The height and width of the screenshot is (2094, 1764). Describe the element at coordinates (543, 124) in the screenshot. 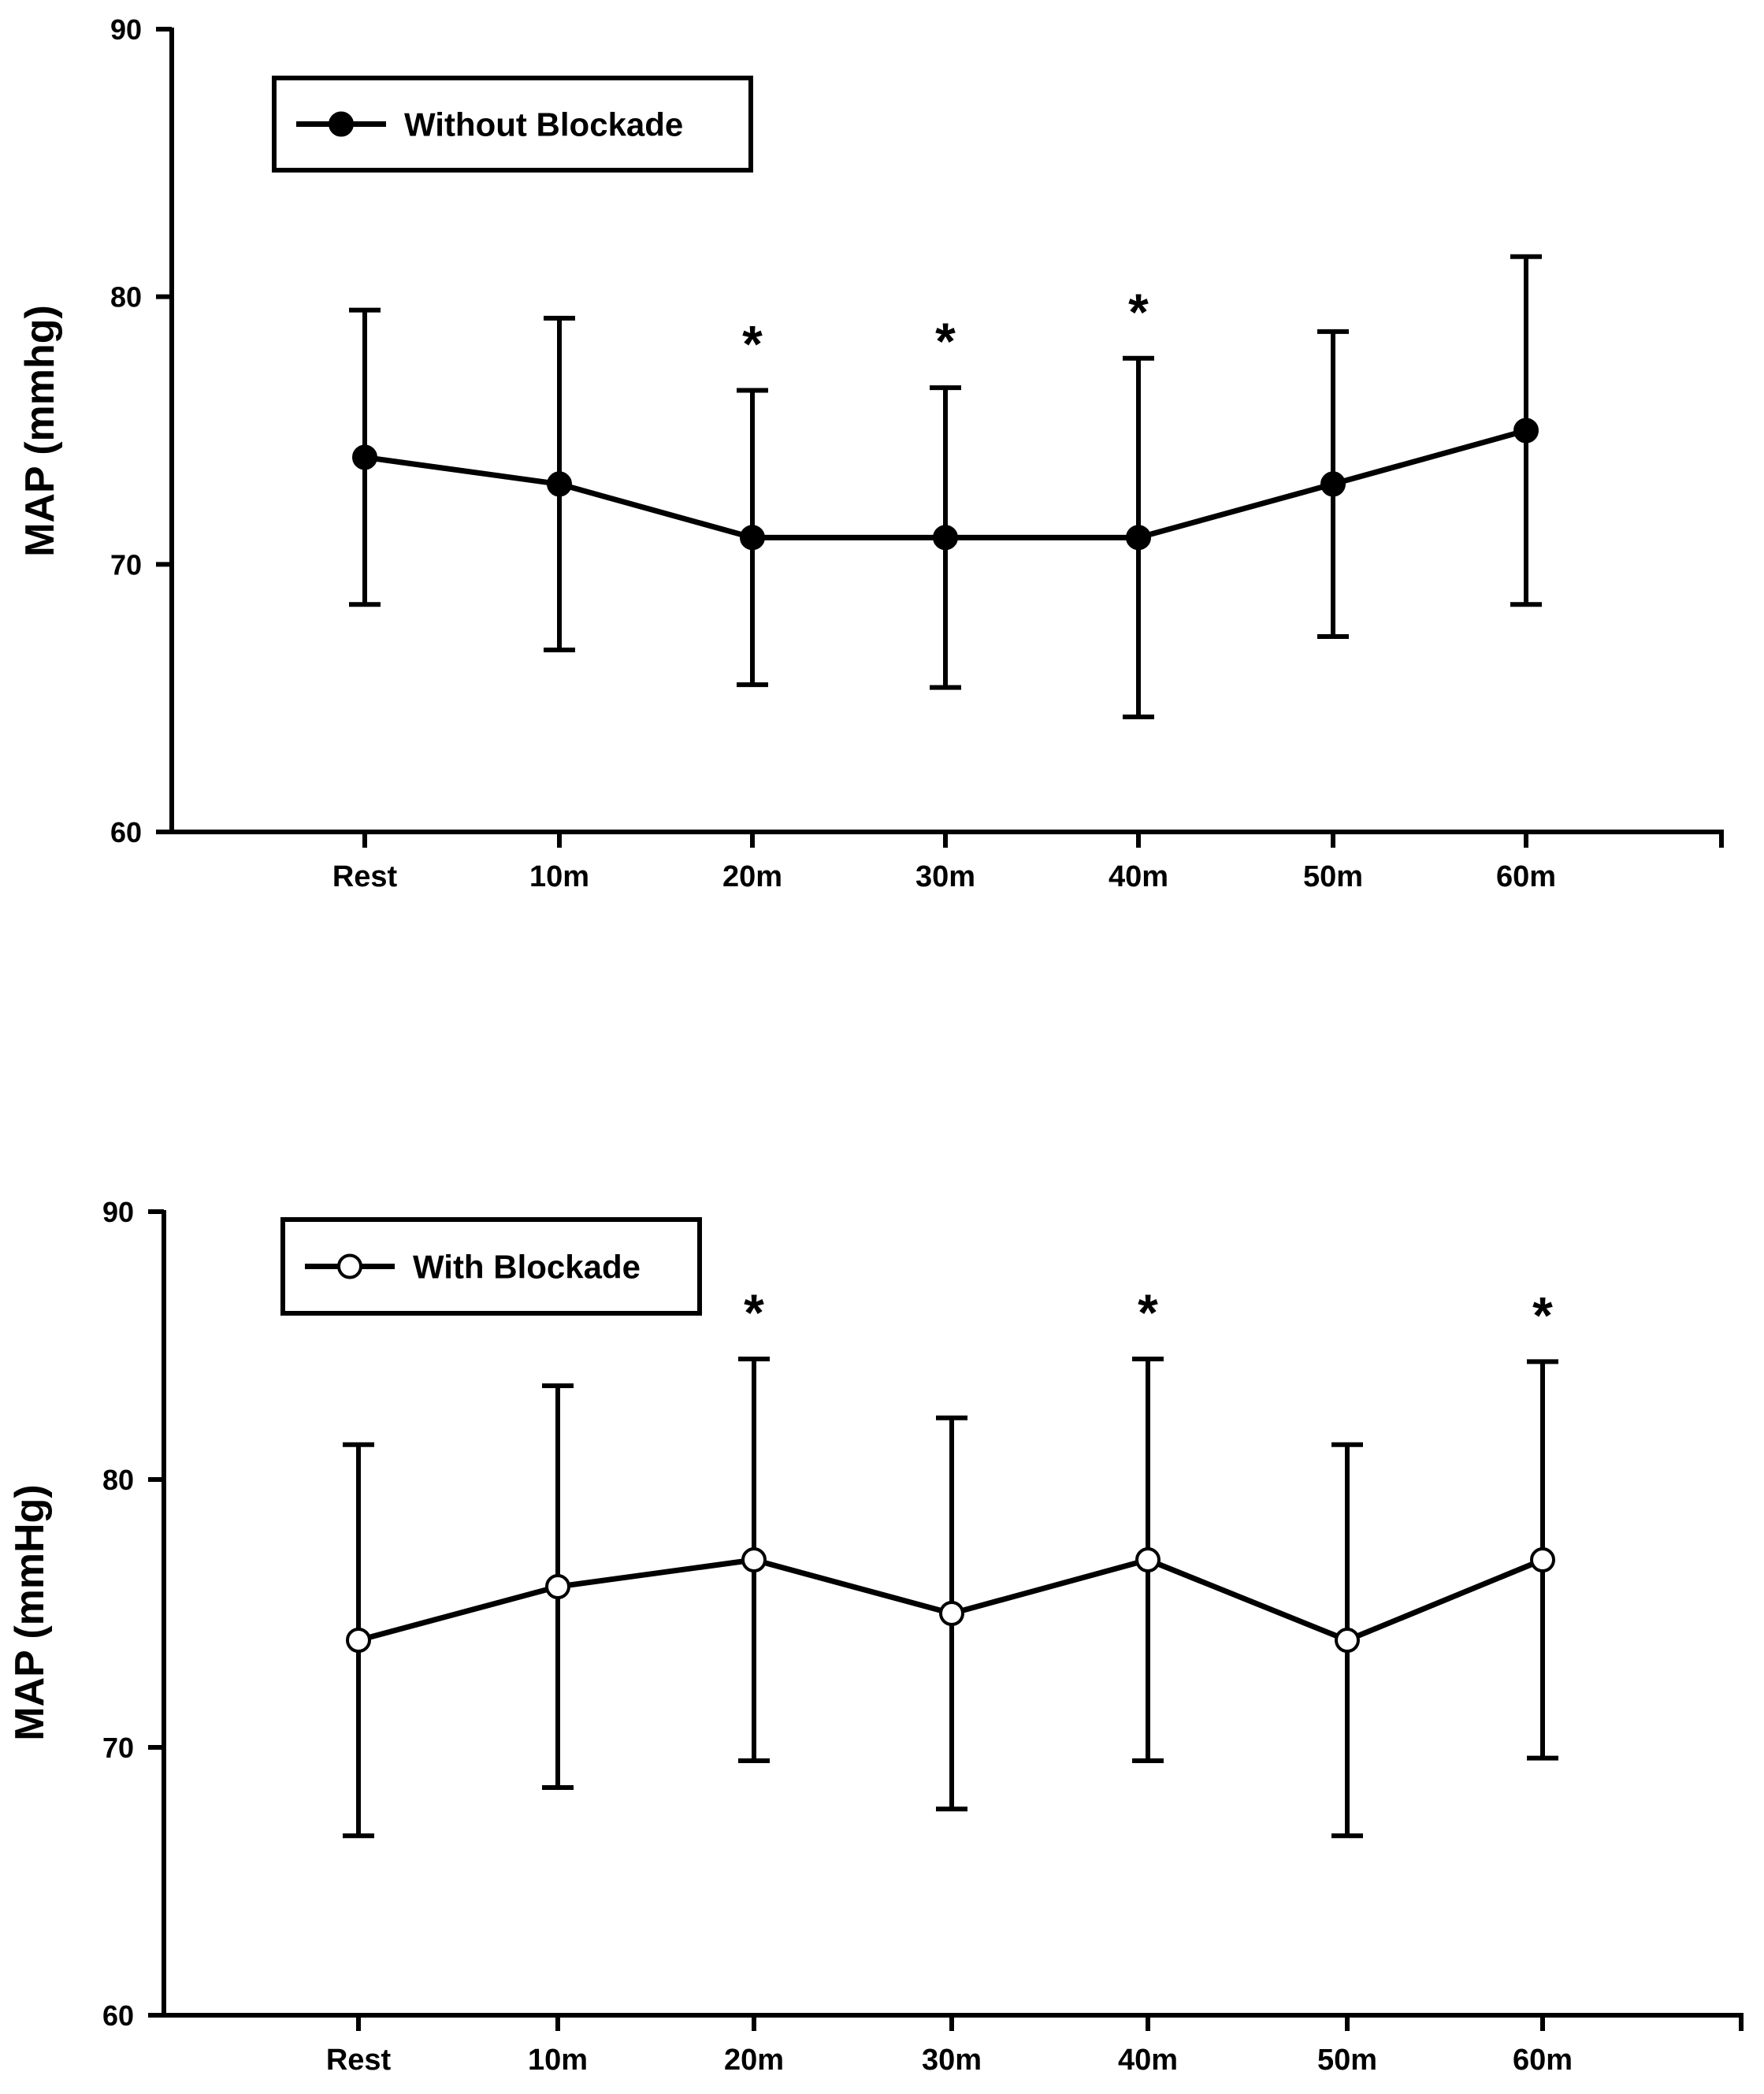

I see `legend-label: Without Blockade` at that location.